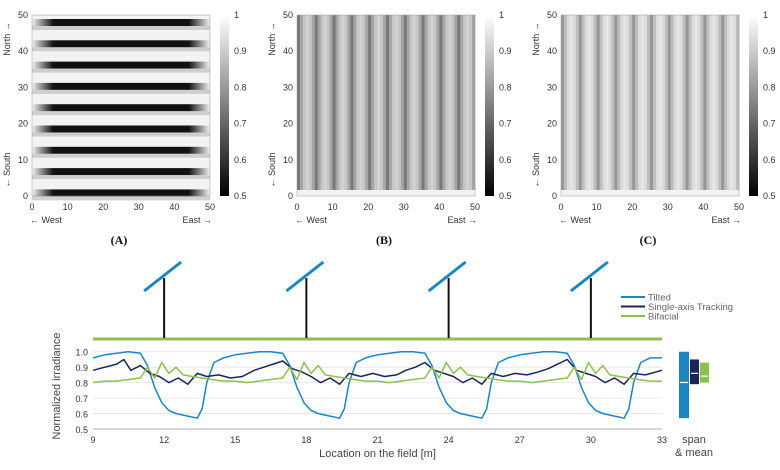  I want to click on x-tick-label: 15, so click(235, 440).